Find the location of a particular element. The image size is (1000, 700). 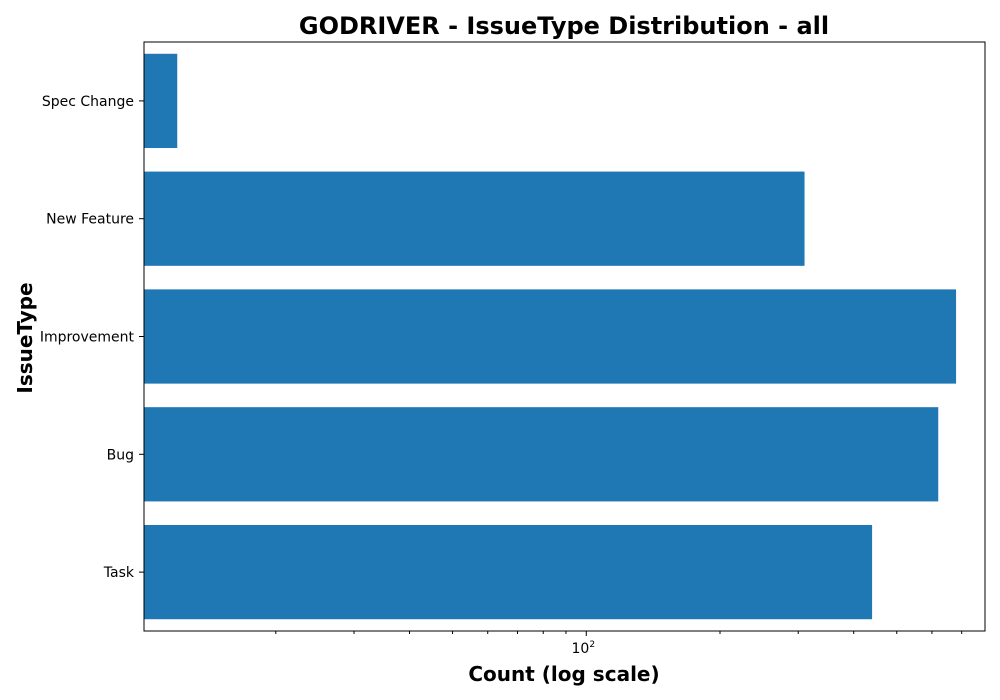

bar-improvement is located at coordinates (550, 336).